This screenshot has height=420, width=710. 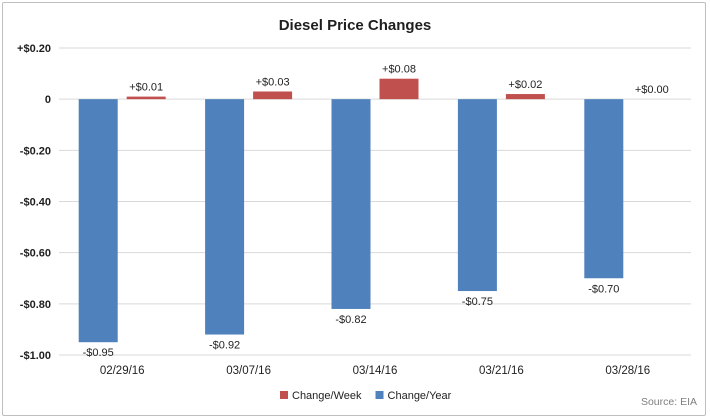 I want to click on y-tick-label: -$0.20, so click(x=35, y=151).